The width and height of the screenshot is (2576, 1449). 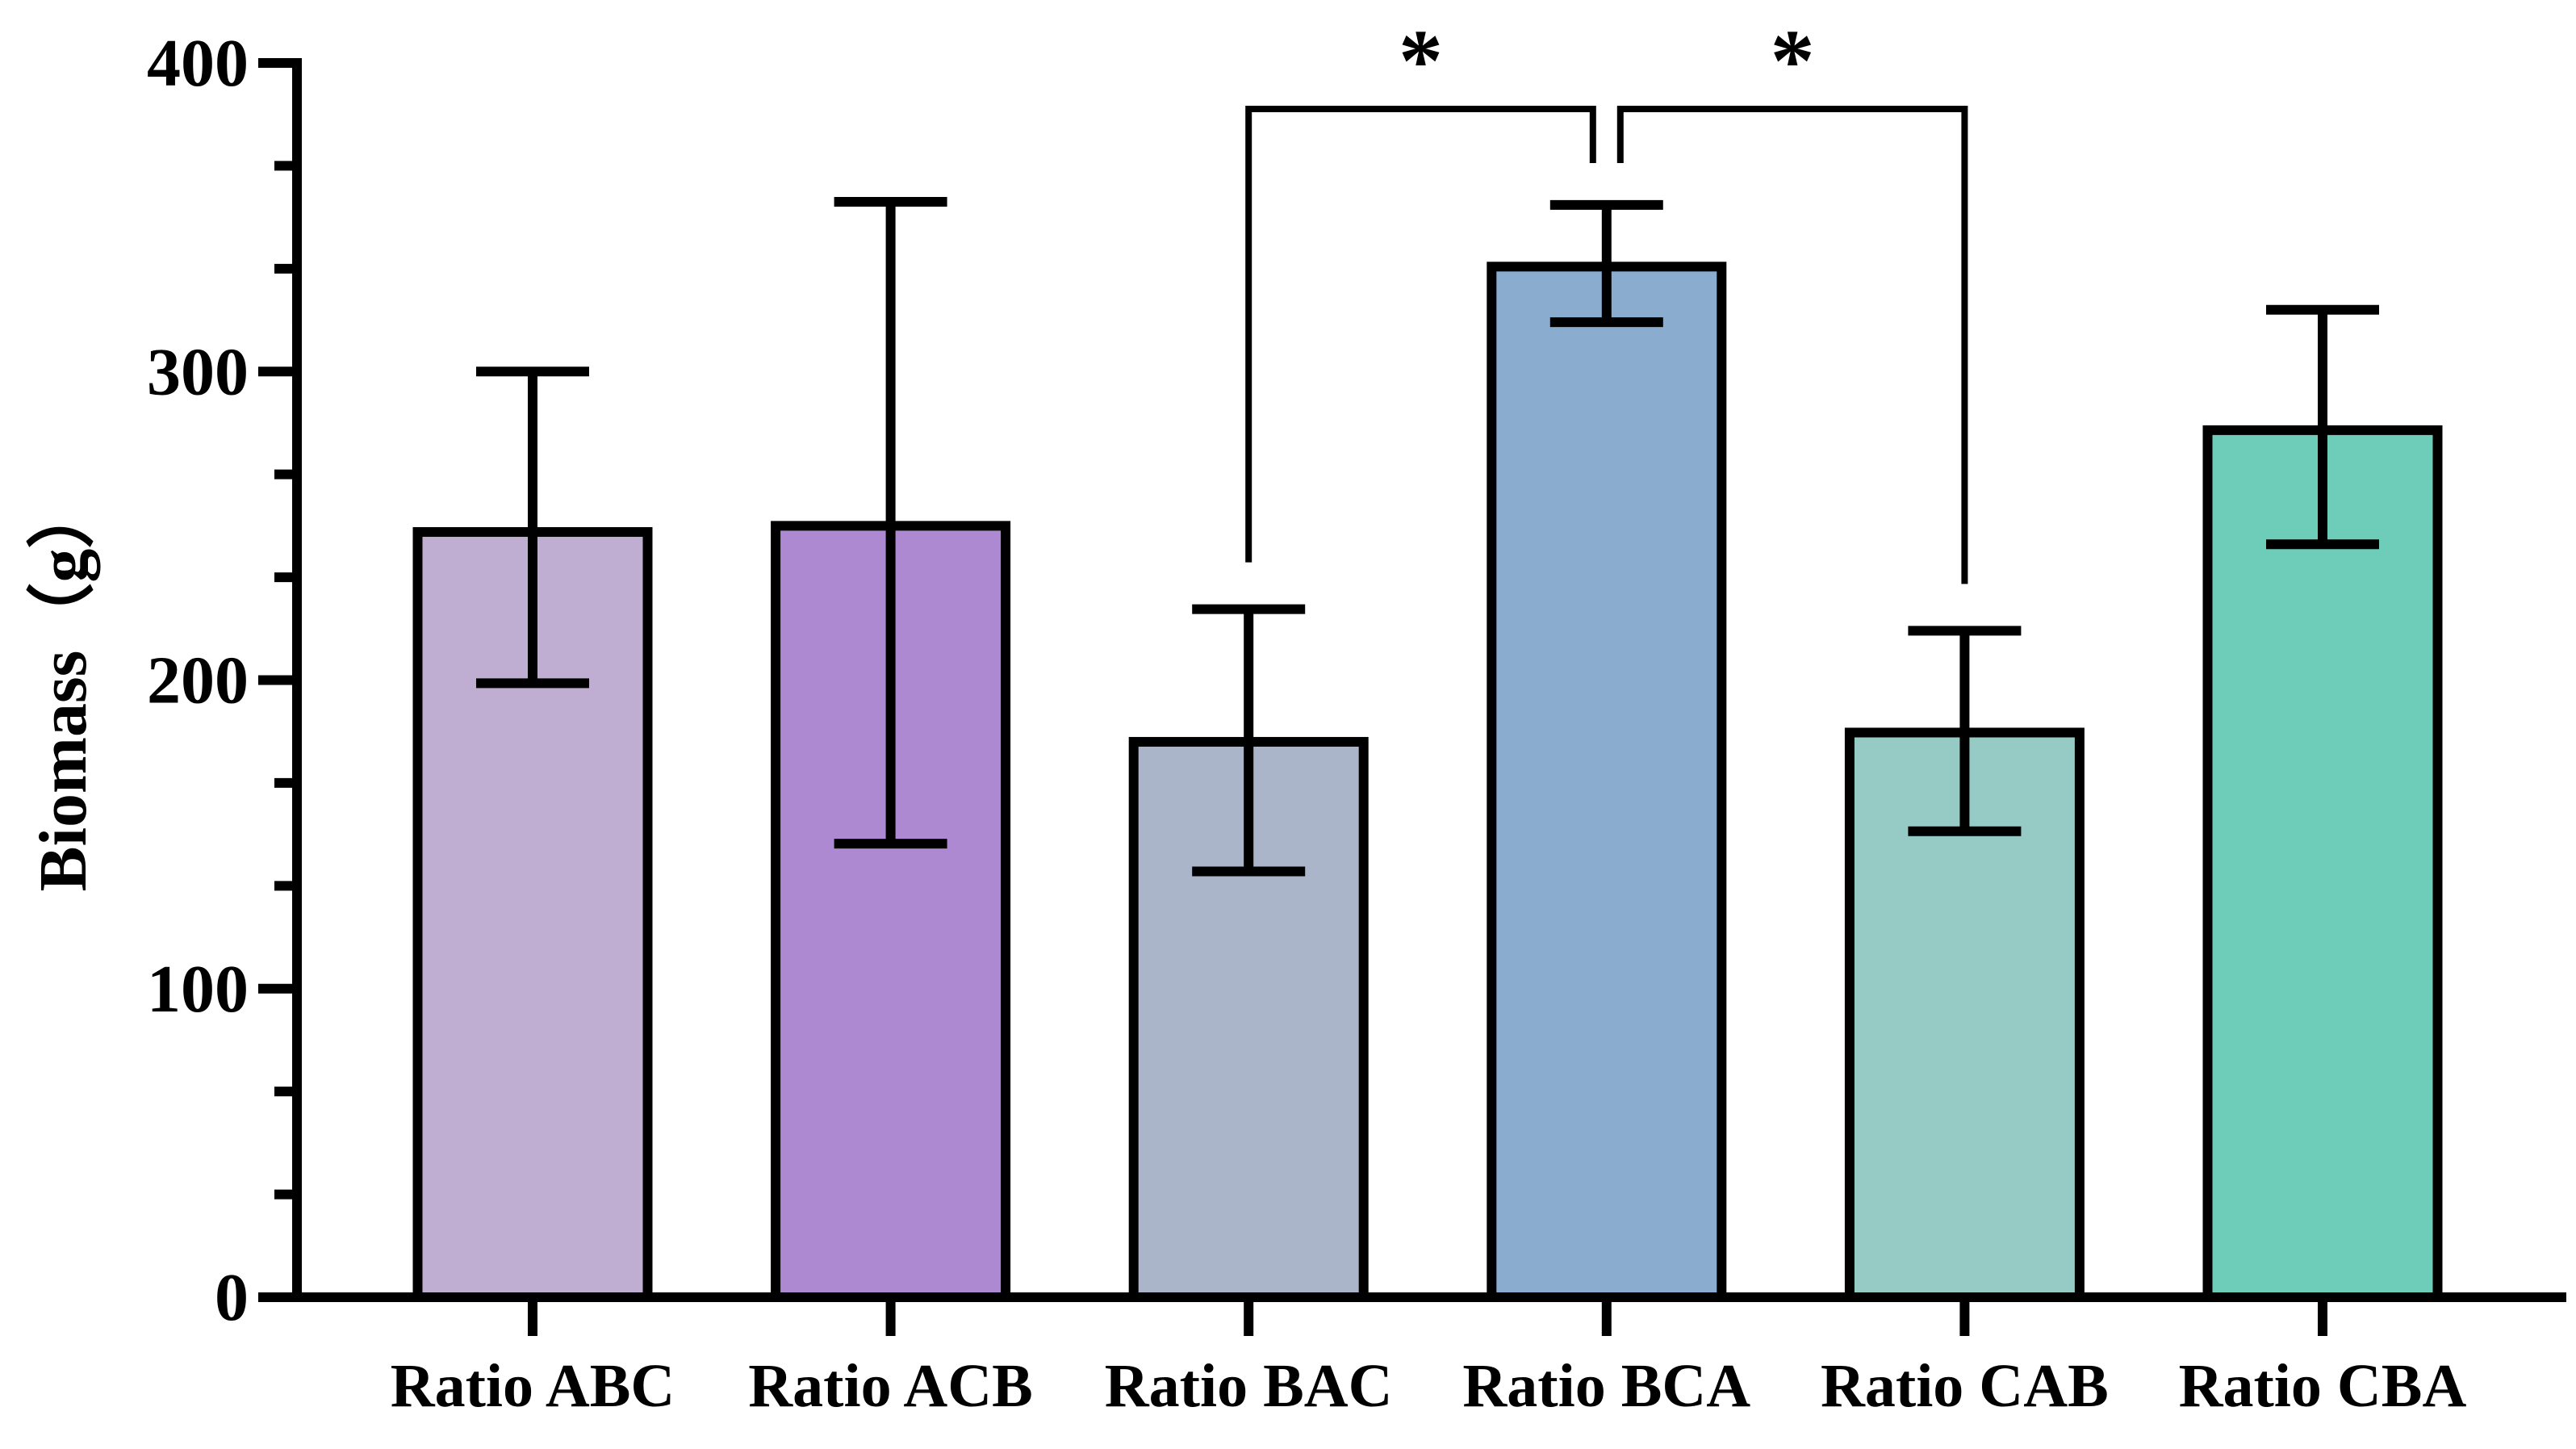 What do you see at coordinates (2322, 864) in the screenshot?
I see `bar-ratio-cba` at bounding box center [2322, 864].